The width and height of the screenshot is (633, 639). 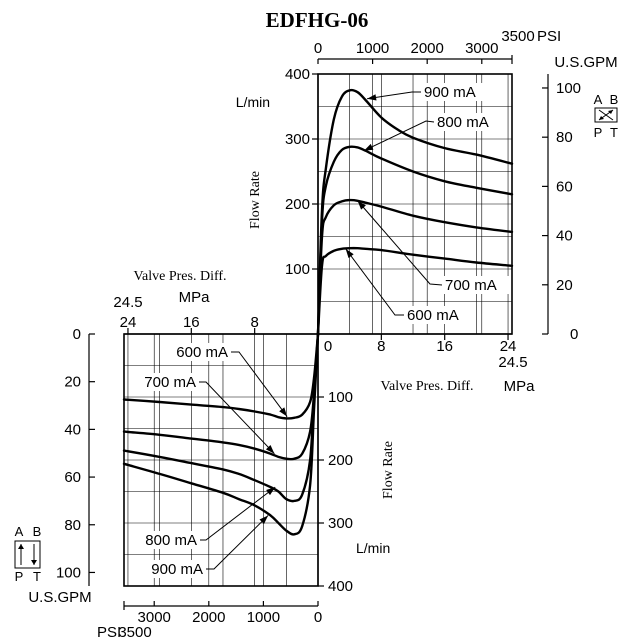 What do you see at coordinates (134, 631) in the screenshot?
I see `q3-psi-tick-label-max: 3500` at bounding box center [134, 631].